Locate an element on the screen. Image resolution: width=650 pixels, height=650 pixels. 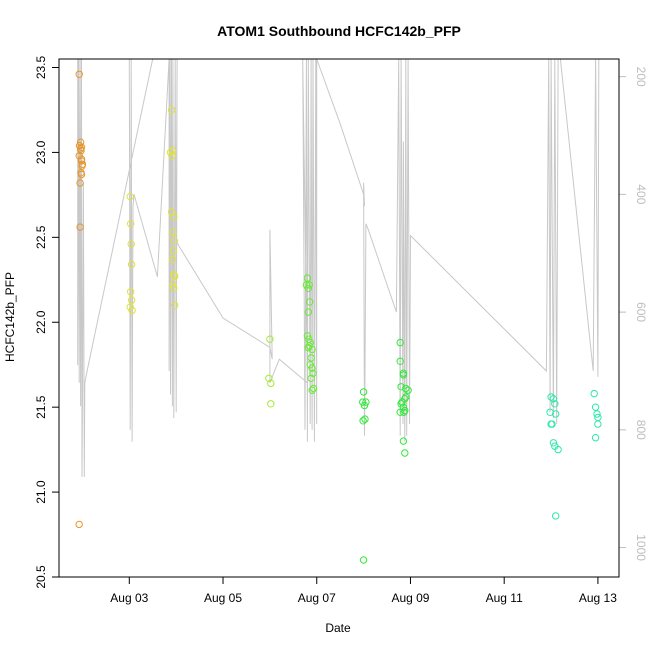
y-tick-label: 22.5 is located at coordinates (41, 237).